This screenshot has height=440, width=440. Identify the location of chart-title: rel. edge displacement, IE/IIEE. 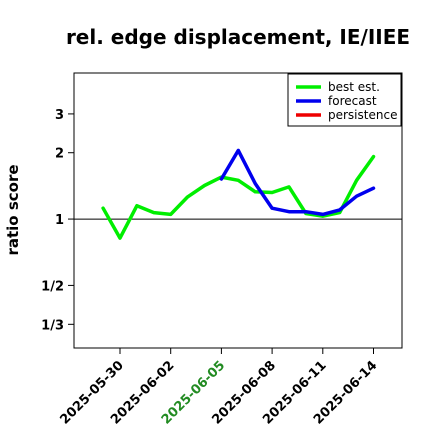
(238, 37).